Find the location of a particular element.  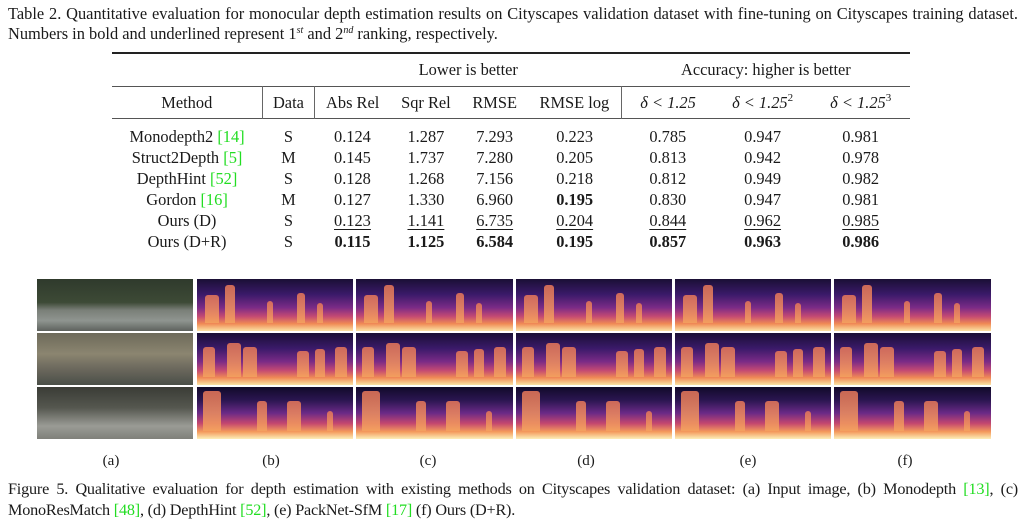

figure-panel-monodepth is located at coordinates (275, 359).